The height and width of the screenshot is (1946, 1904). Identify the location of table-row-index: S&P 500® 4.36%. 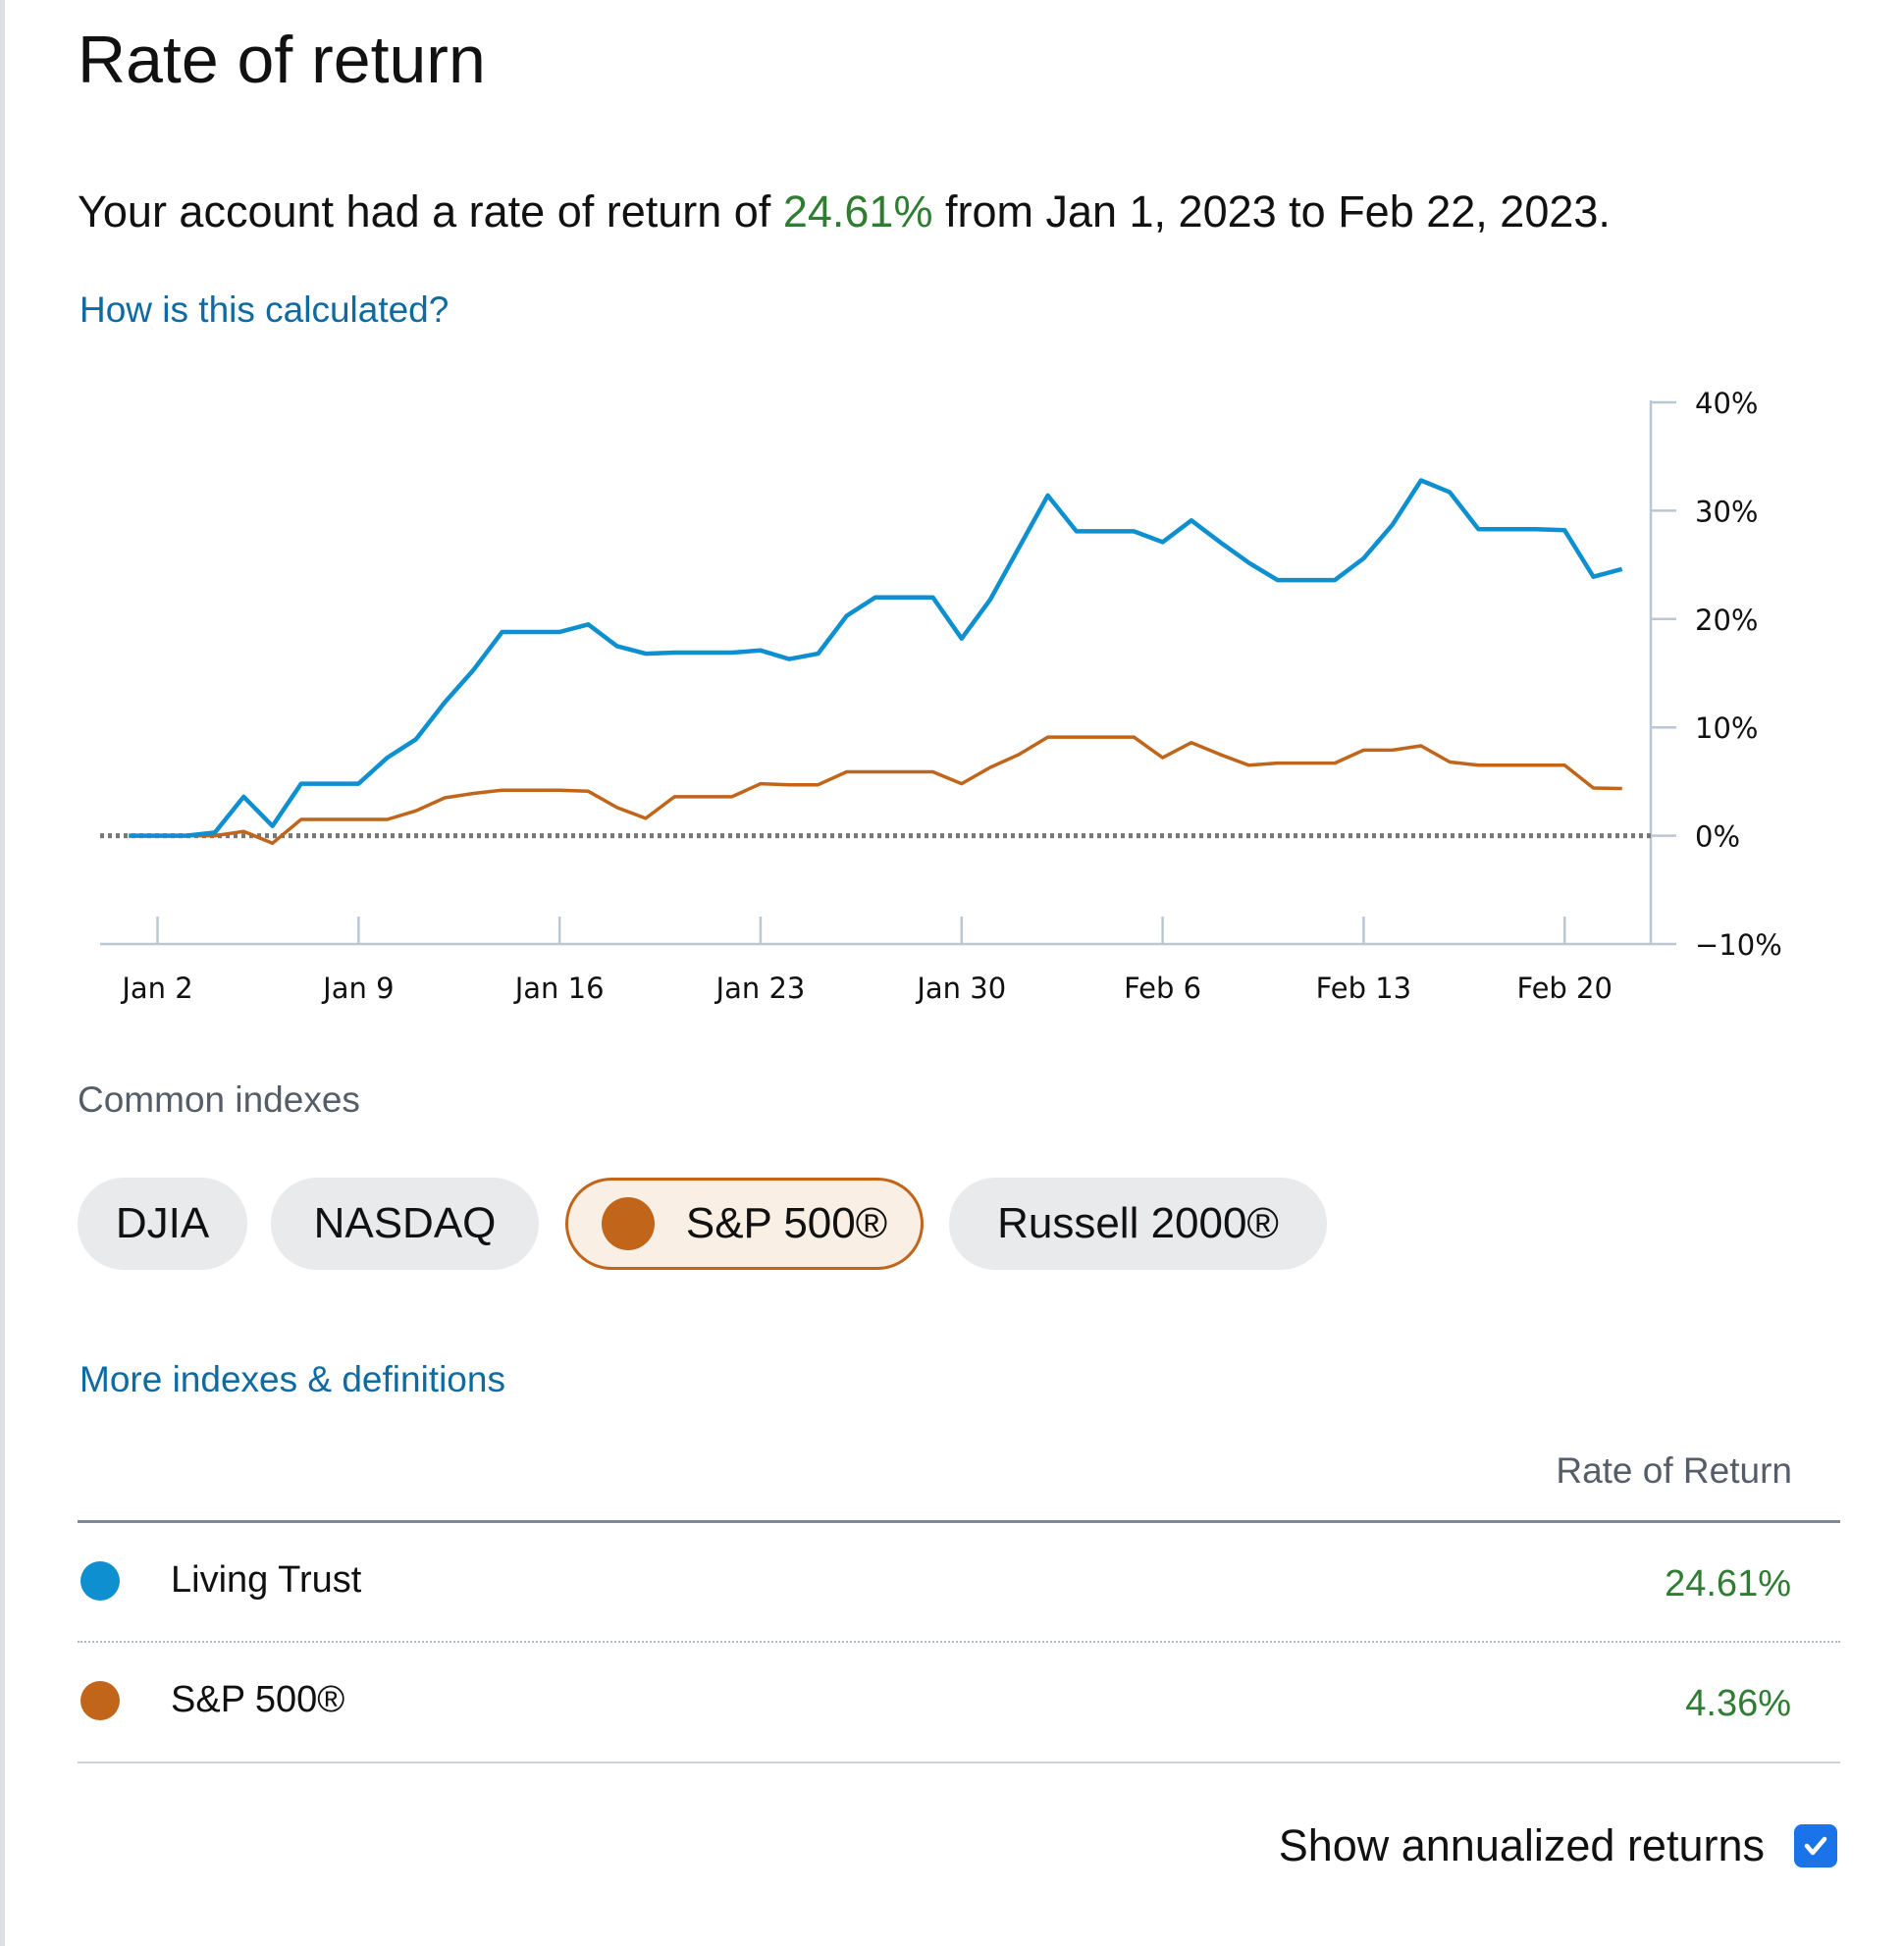
(934, 1700).